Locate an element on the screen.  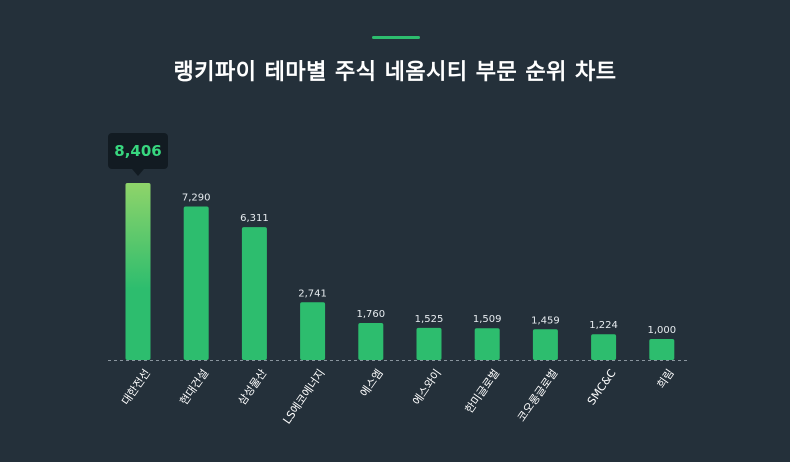
x-tick-label: LS에코에너지 is located at coordinates (303, 397).